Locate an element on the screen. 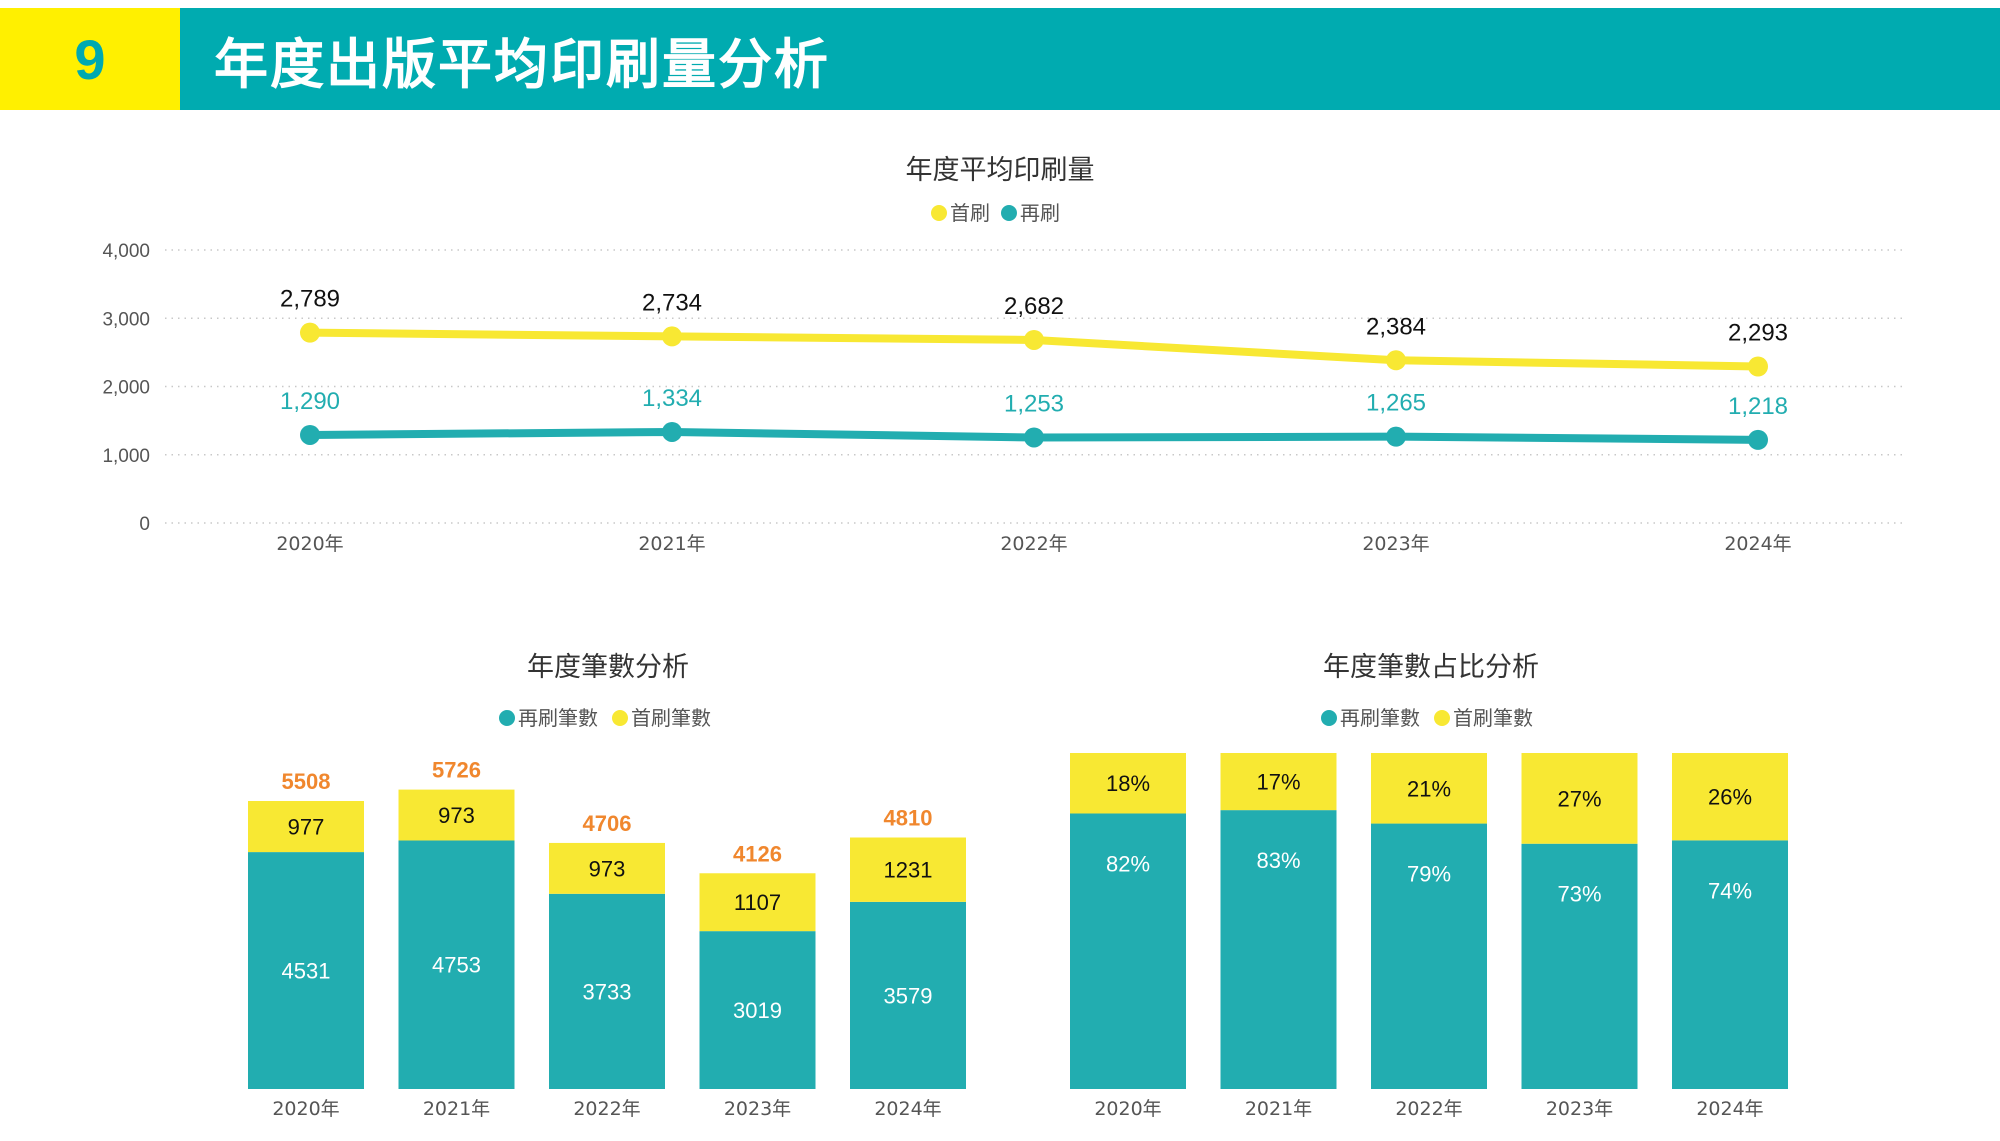  legend-label-first-print: 首刷 is located at coordinates (970, 213).